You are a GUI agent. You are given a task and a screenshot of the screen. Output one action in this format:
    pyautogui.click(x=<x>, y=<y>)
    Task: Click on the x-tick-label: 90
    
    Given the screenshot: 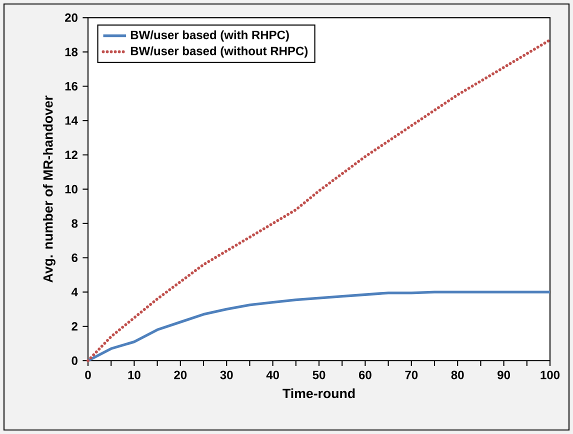 What is the action you would take?
    pyautogui.click(x=504, y=375)
    